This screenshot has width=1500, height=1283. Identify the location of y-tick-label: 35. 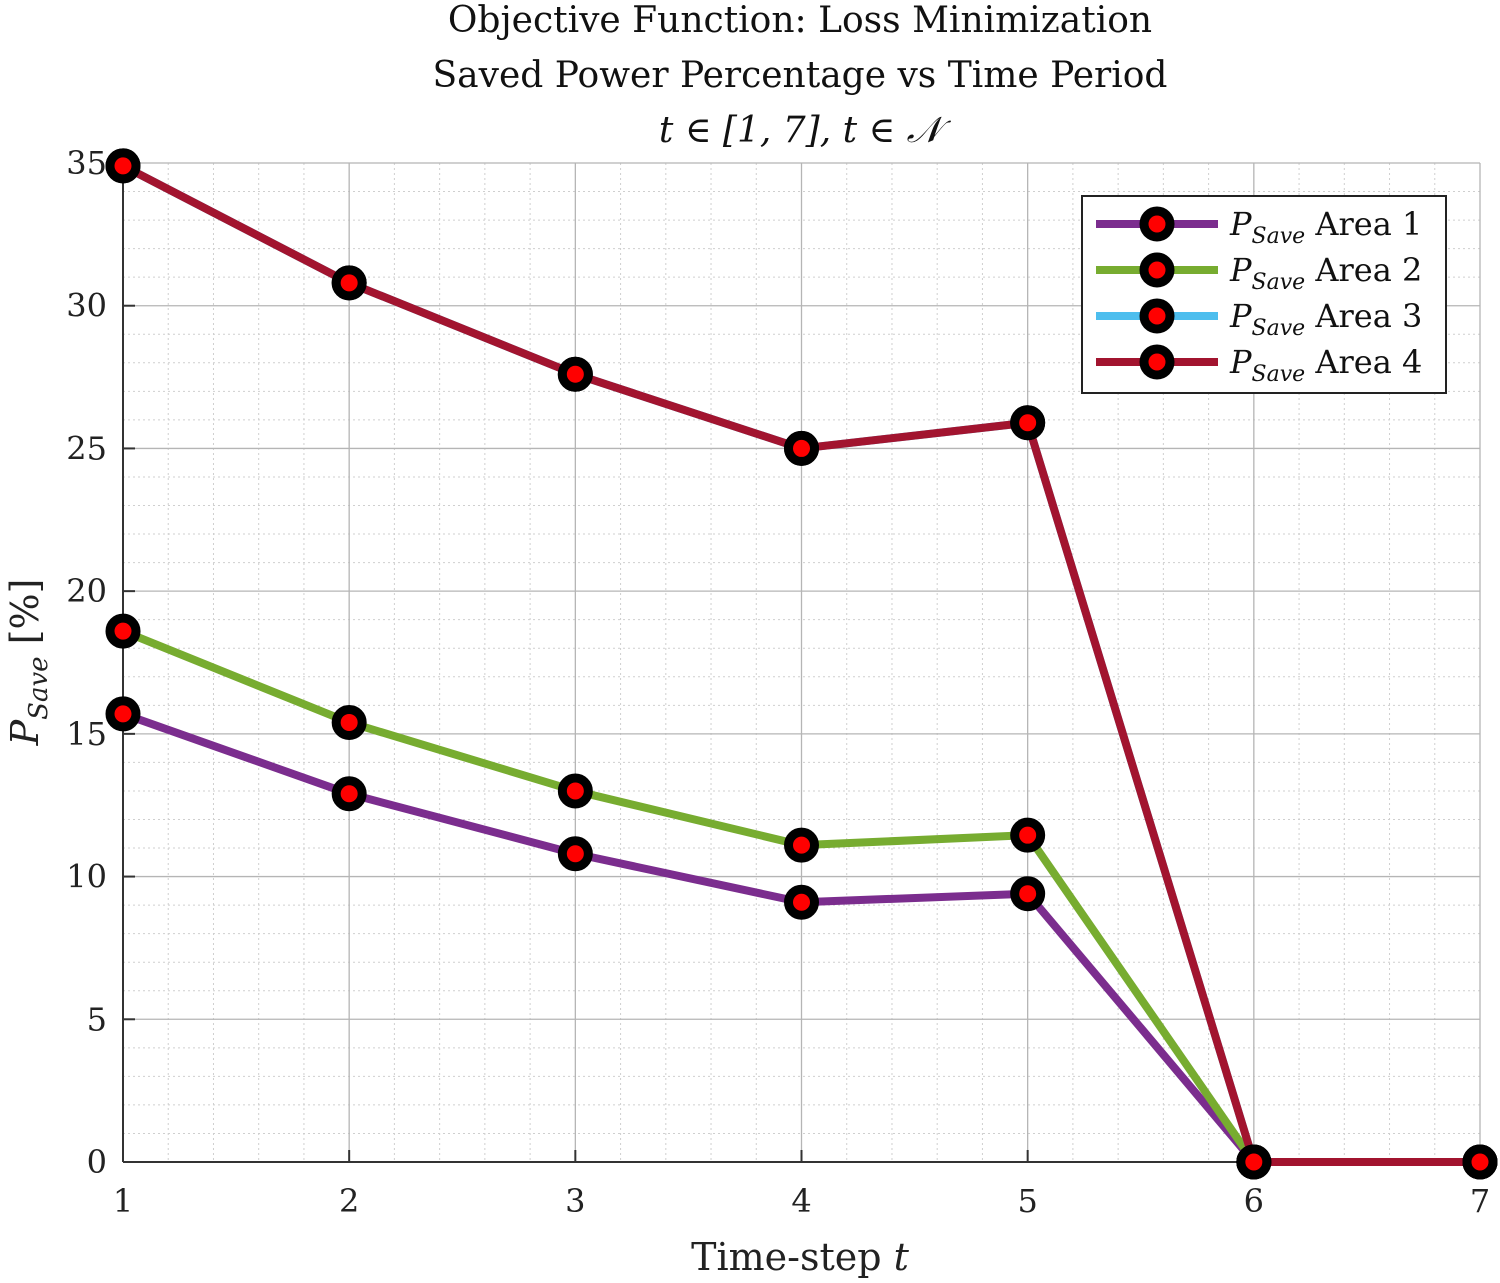
(86, 163).